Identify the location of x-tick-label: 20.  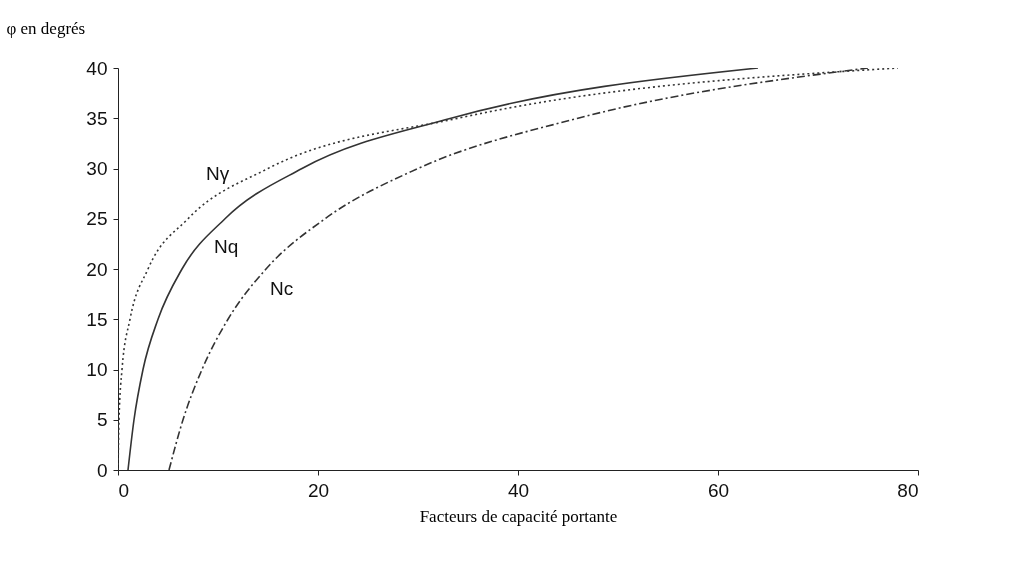
(318, 490).